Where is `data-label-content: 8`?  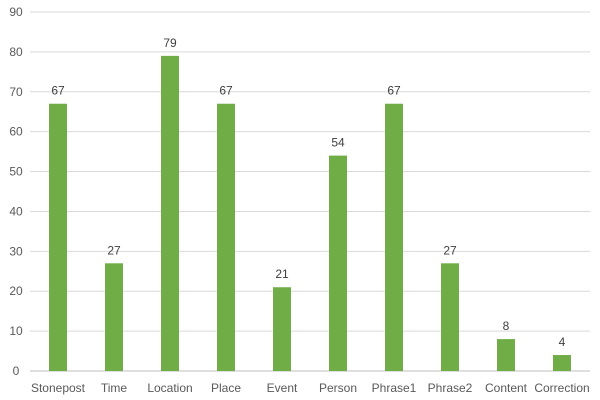
data-label-content: 8 is located at coordinates (506, 326).